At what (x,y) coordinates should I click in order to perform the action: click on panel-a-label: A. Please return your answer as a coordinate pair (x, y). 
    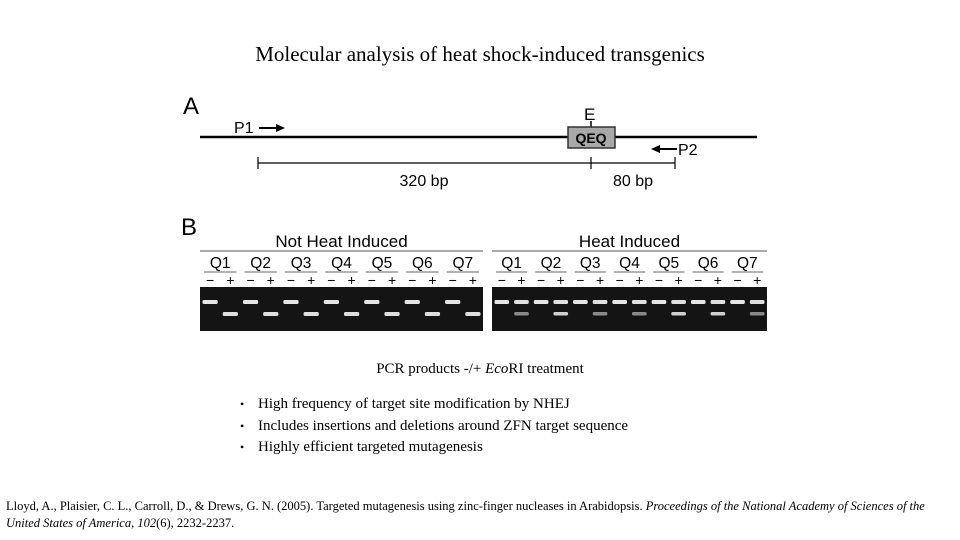
    Looking at the image, I should click on (191, 106).